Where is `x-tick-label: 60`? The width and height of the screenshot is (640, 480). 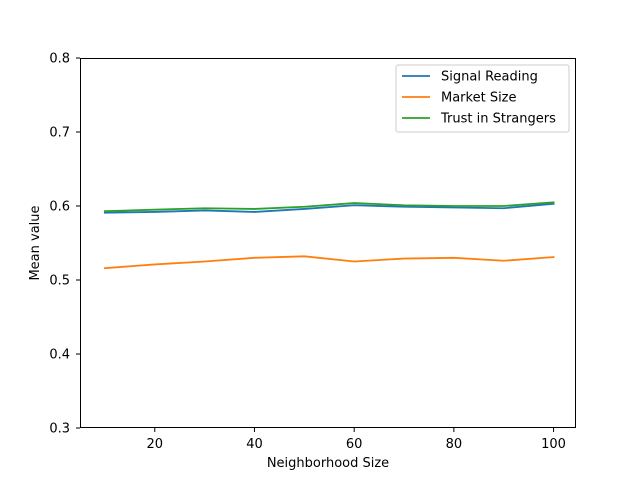
x-tick-label: 60 is located at coordinates (354, 444).